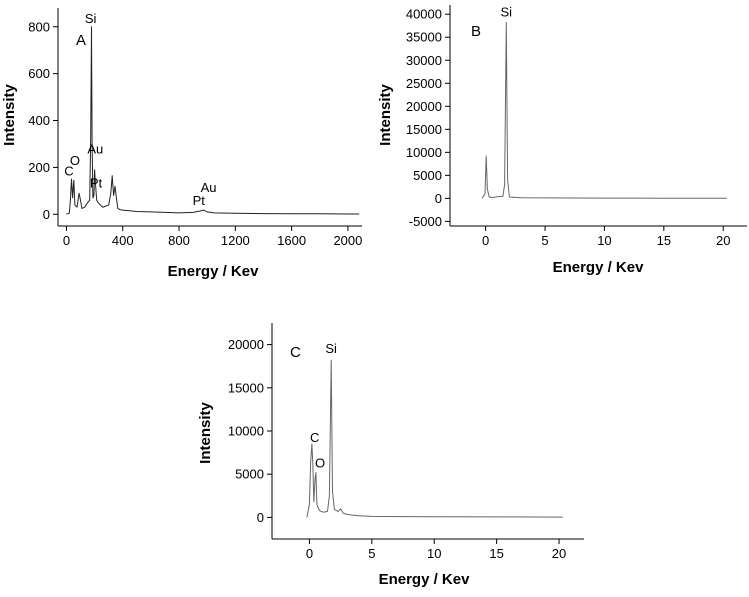 The height and width of the screenshot is (597, 749). Describe the element at coordinates (205, 433) in the screenshot. I see `panel-c-y-axis-title: Intensity` at that location.